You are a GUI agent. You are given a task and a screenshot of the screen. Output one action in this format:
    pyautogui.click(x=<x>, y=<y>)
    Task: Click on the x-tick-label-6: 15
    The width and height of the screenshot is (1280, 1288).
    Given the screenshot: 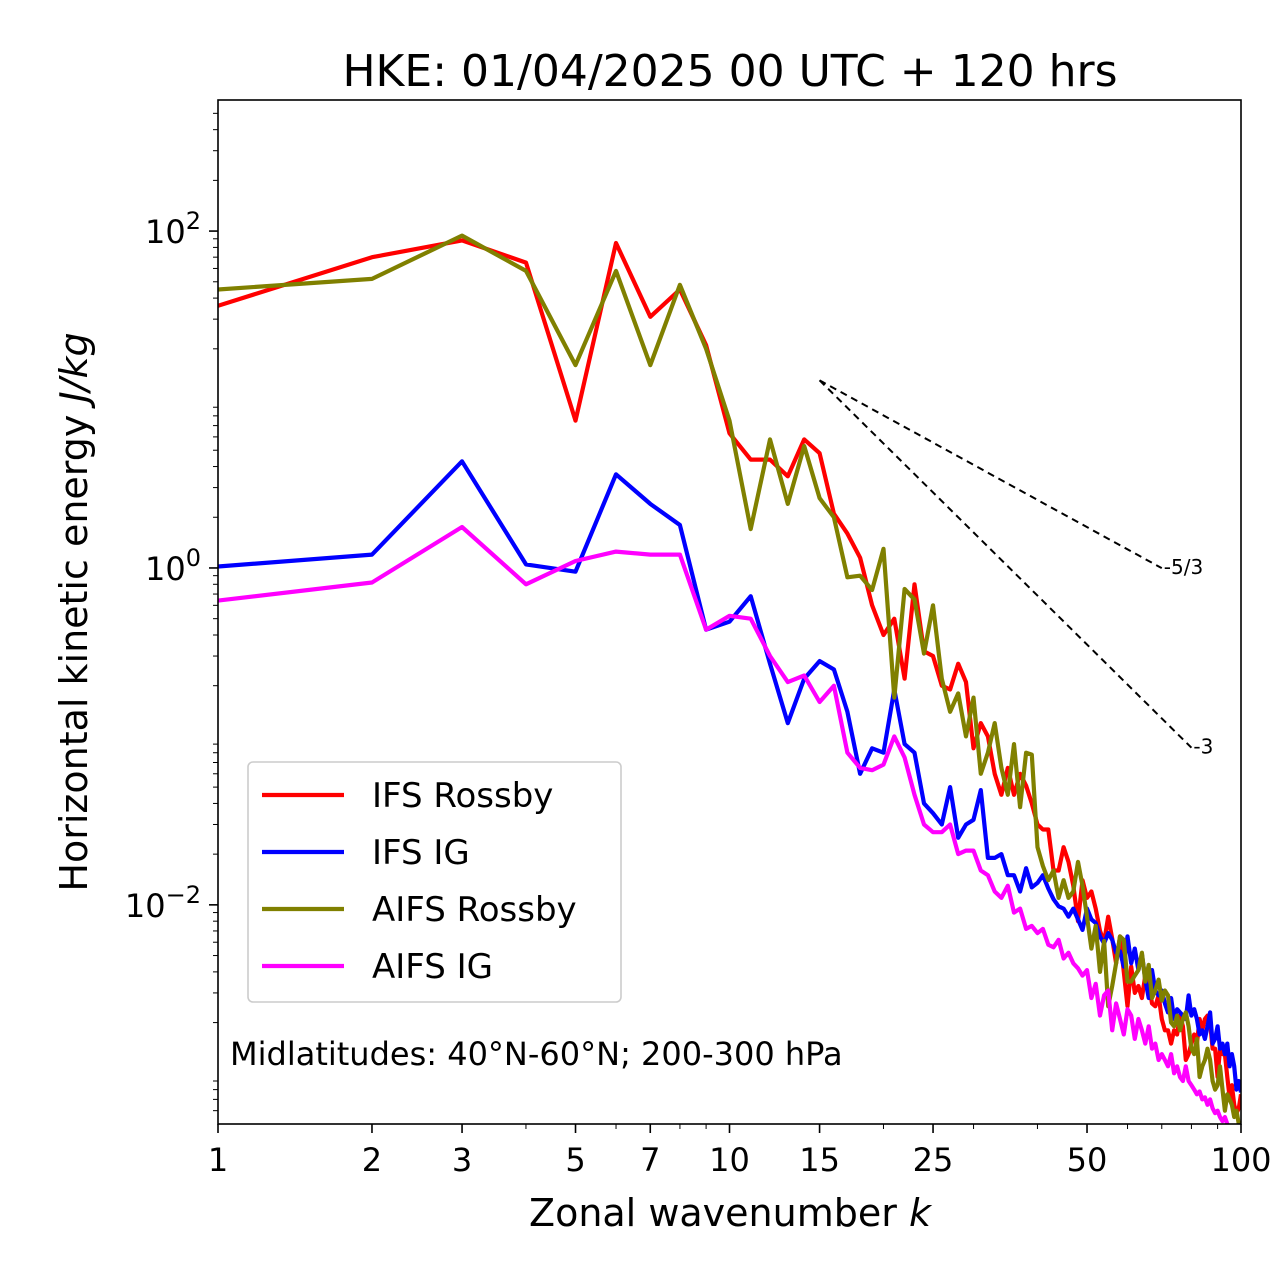 What is the action you would take?
    pyautogui.click(x=819, y=1160)
    